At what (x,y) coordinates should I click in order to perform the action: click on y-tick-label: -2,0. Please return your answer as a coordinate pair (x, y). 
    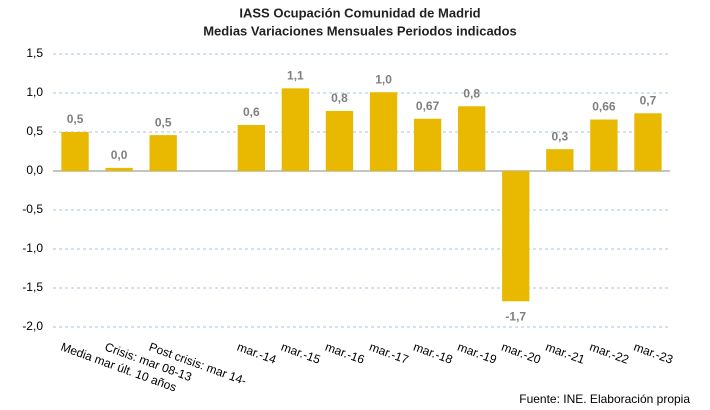
    Looking at the image, I should click on (32, 326).